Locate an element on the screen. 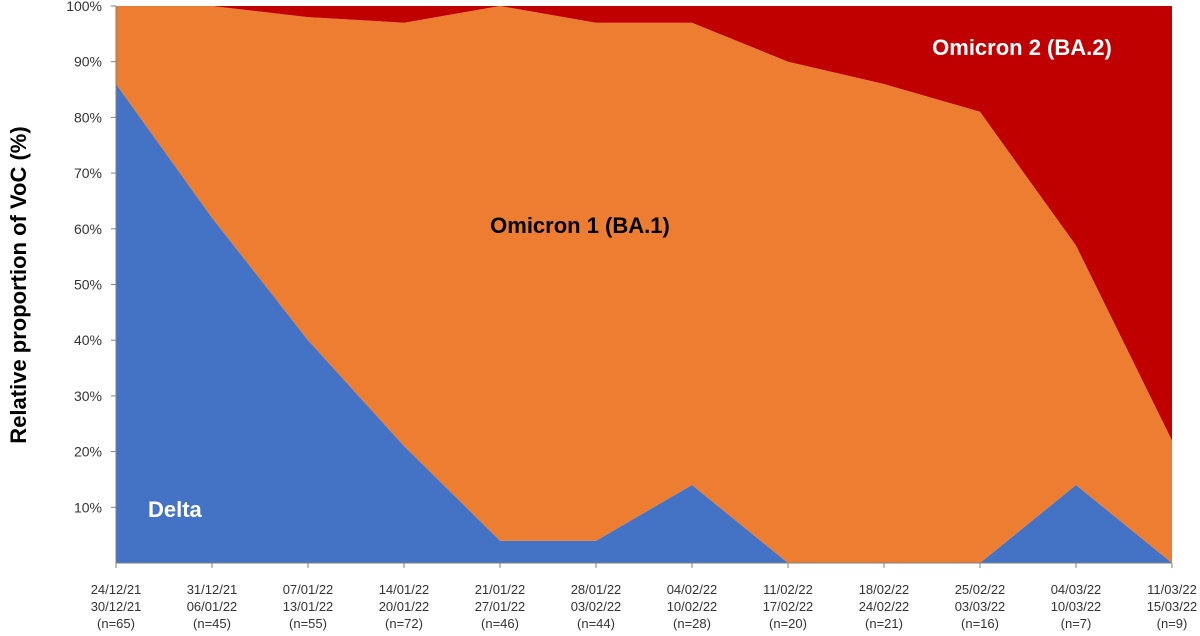 Image resolution: width=1200 pixels, height=636 pixels. x-tick-label: 13/01/22 is located at coordinates (308, 606).